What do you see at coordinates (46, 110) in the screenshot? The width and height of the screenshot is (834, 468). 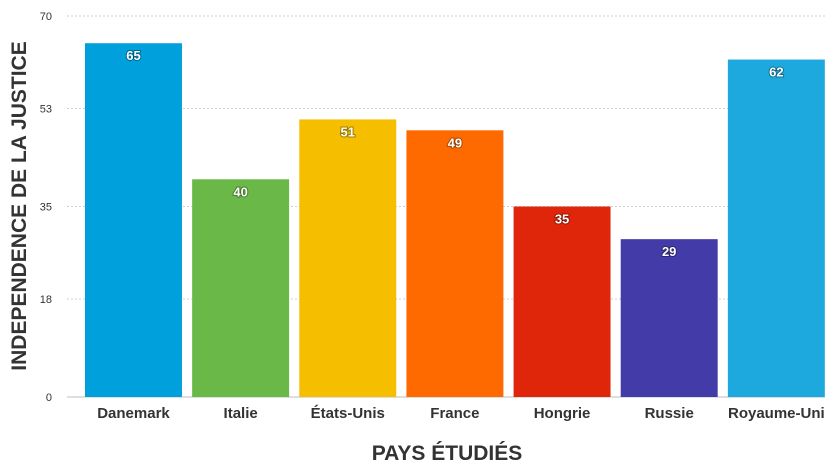 I see `y-tick-label: 53` at bounding box center [46, 110].